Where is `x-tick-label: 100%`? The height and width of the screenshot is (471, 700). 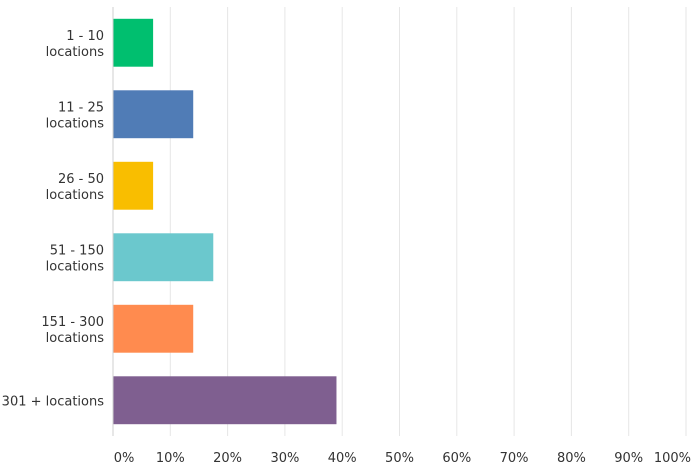
x-tick-label: 100% is located at coordinates (672, 458).